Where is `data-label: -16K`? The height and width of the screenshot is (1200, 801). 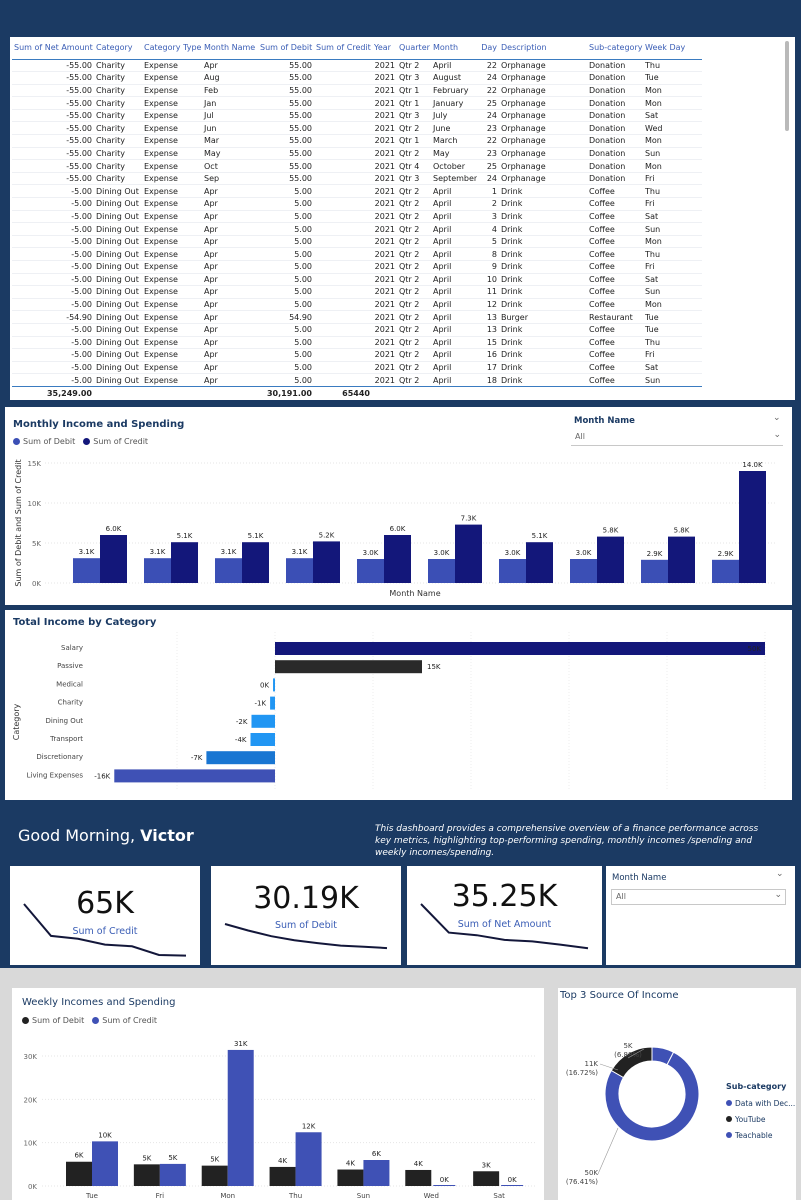
data-label: -16K is located at coordinates (102, 776).